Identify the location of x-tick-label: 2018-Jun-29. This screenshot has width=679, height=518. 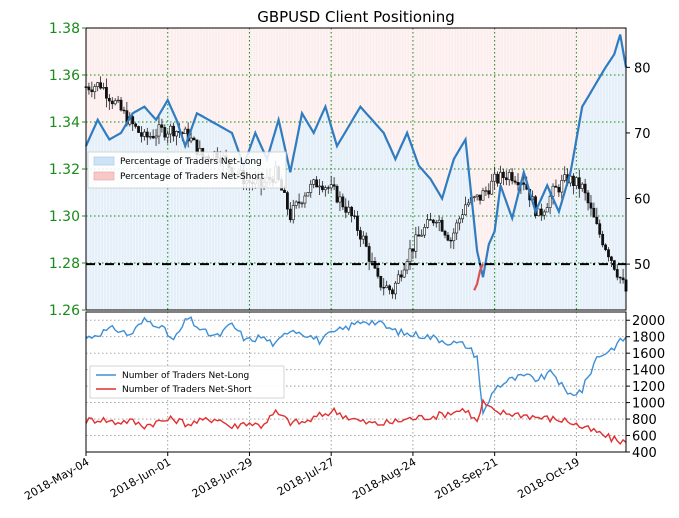
(222, 477).